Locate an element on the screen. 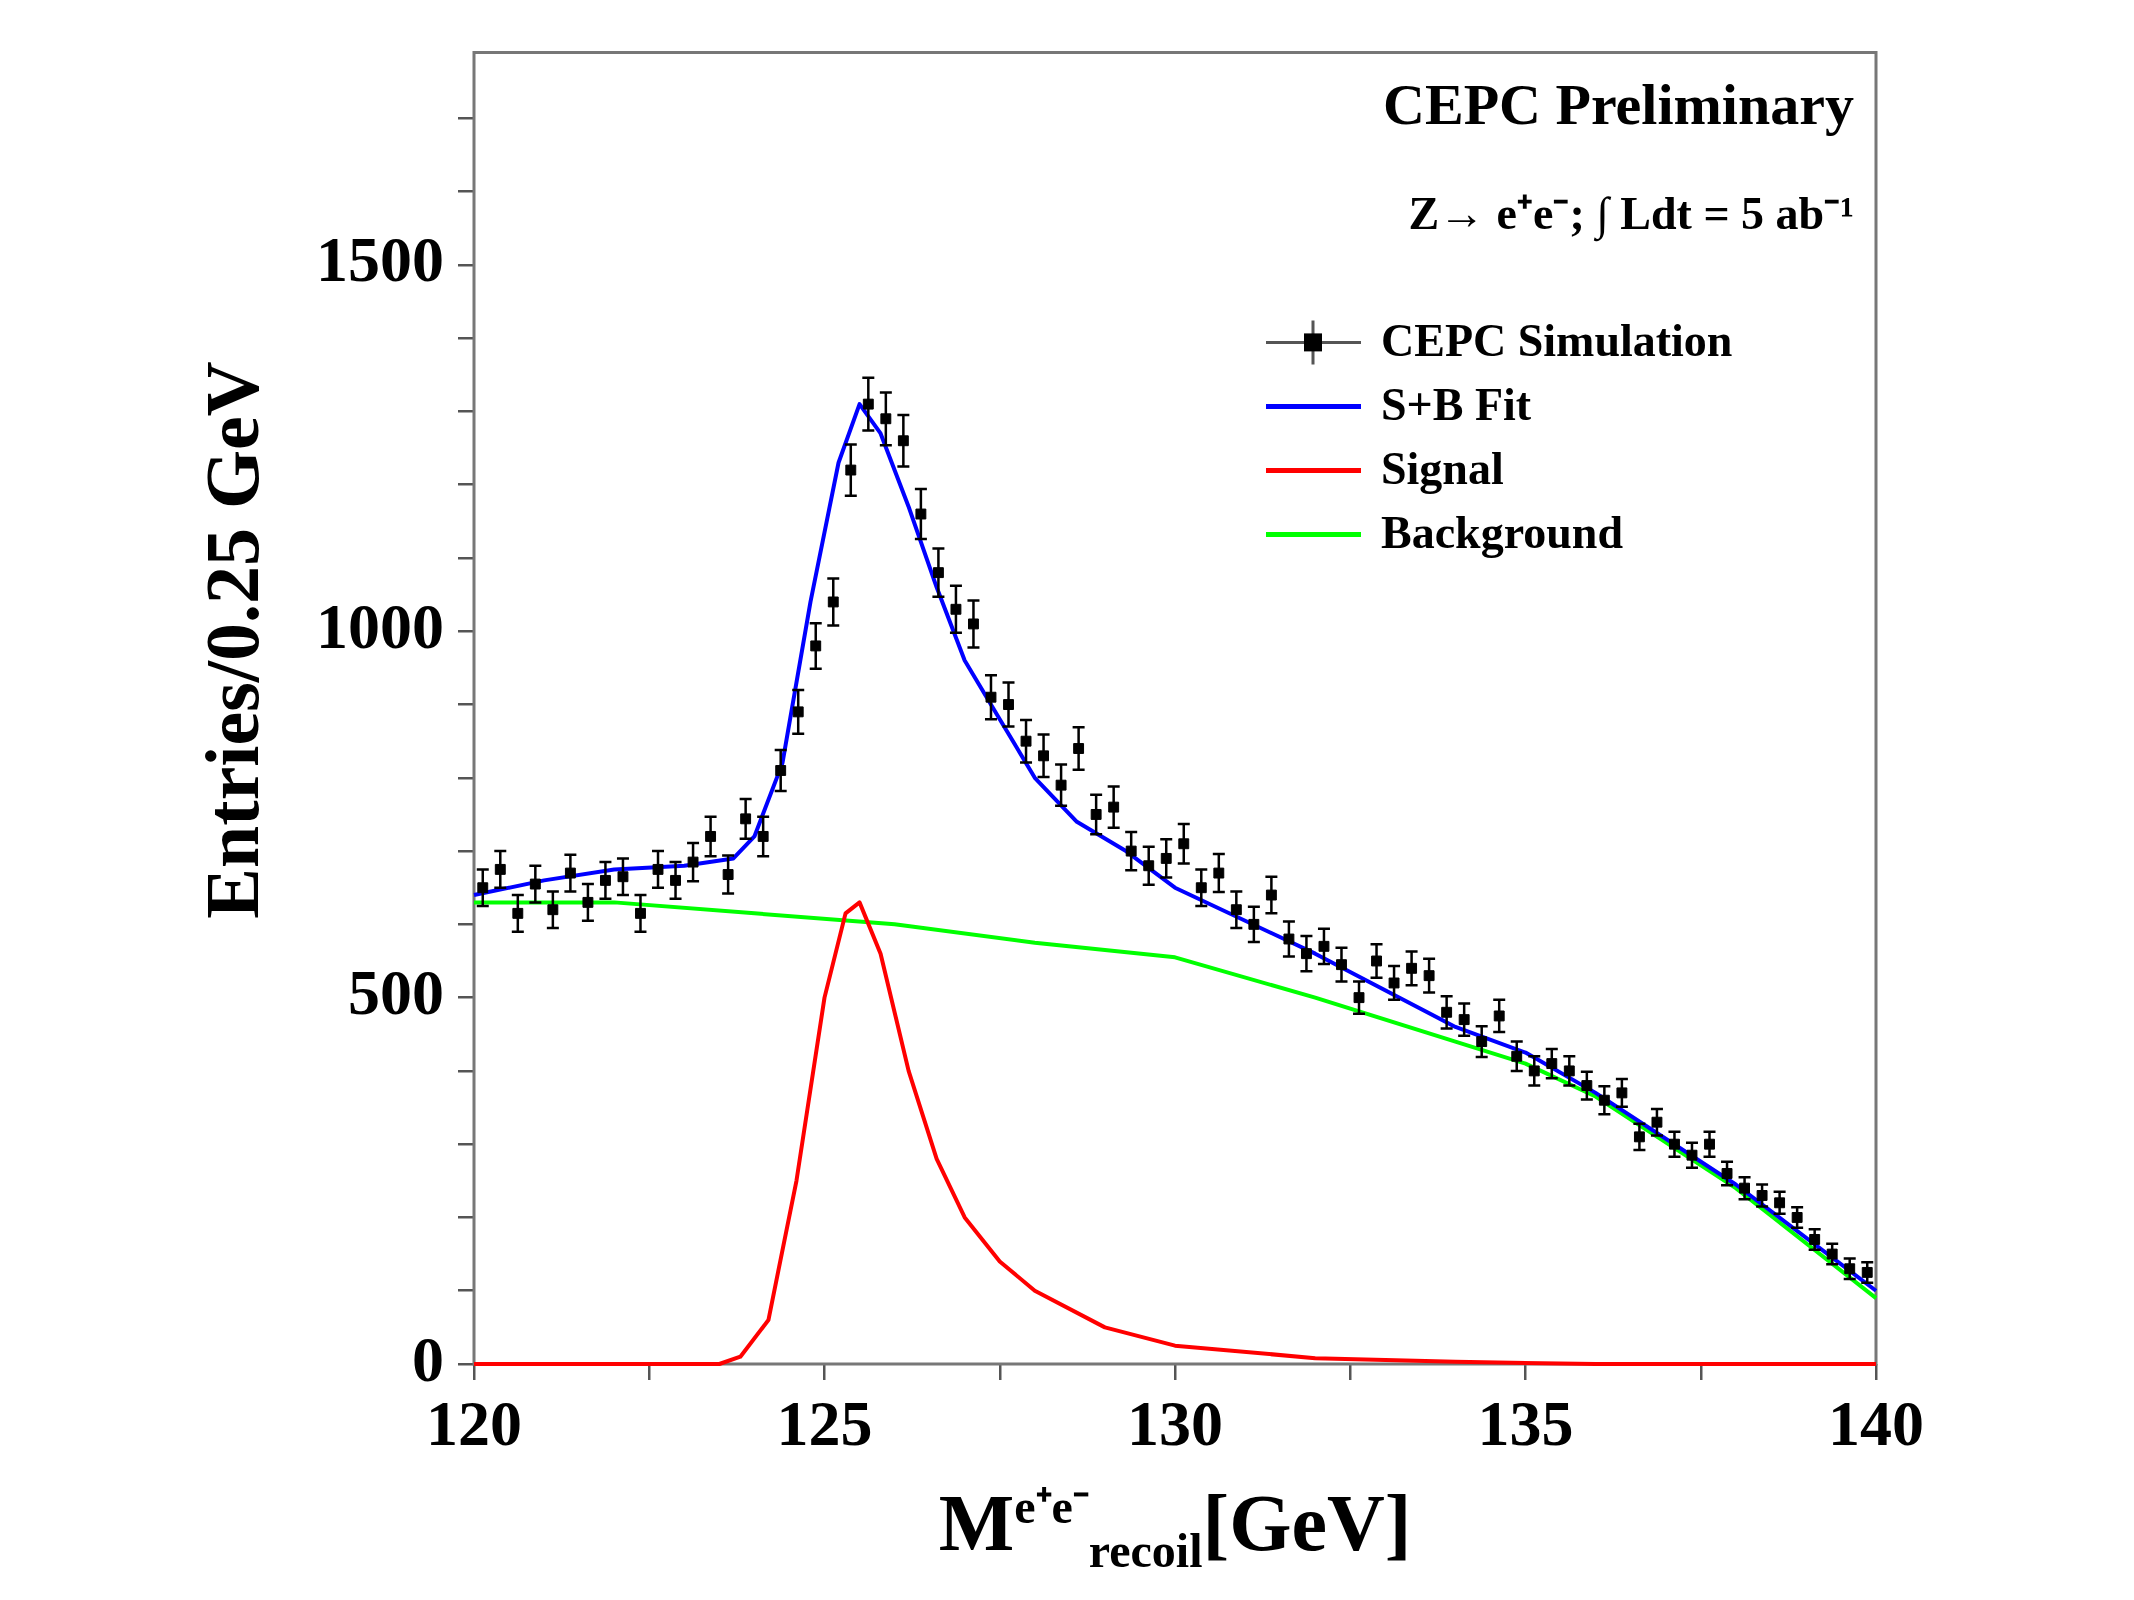  y-tick-label: 1000 is located at coordinates (380, 626).